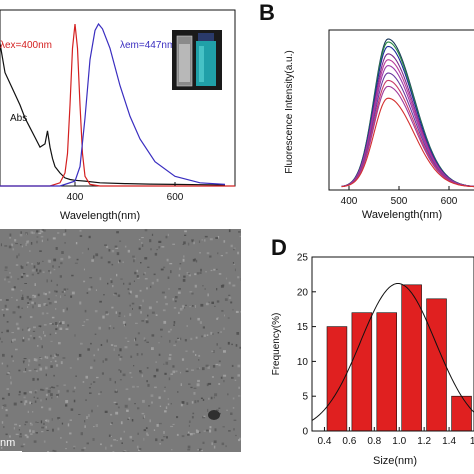  Describe the element at coordinates (349, 201) in the screenshot. I see `panel-b-xtick-label: 400` at that location.